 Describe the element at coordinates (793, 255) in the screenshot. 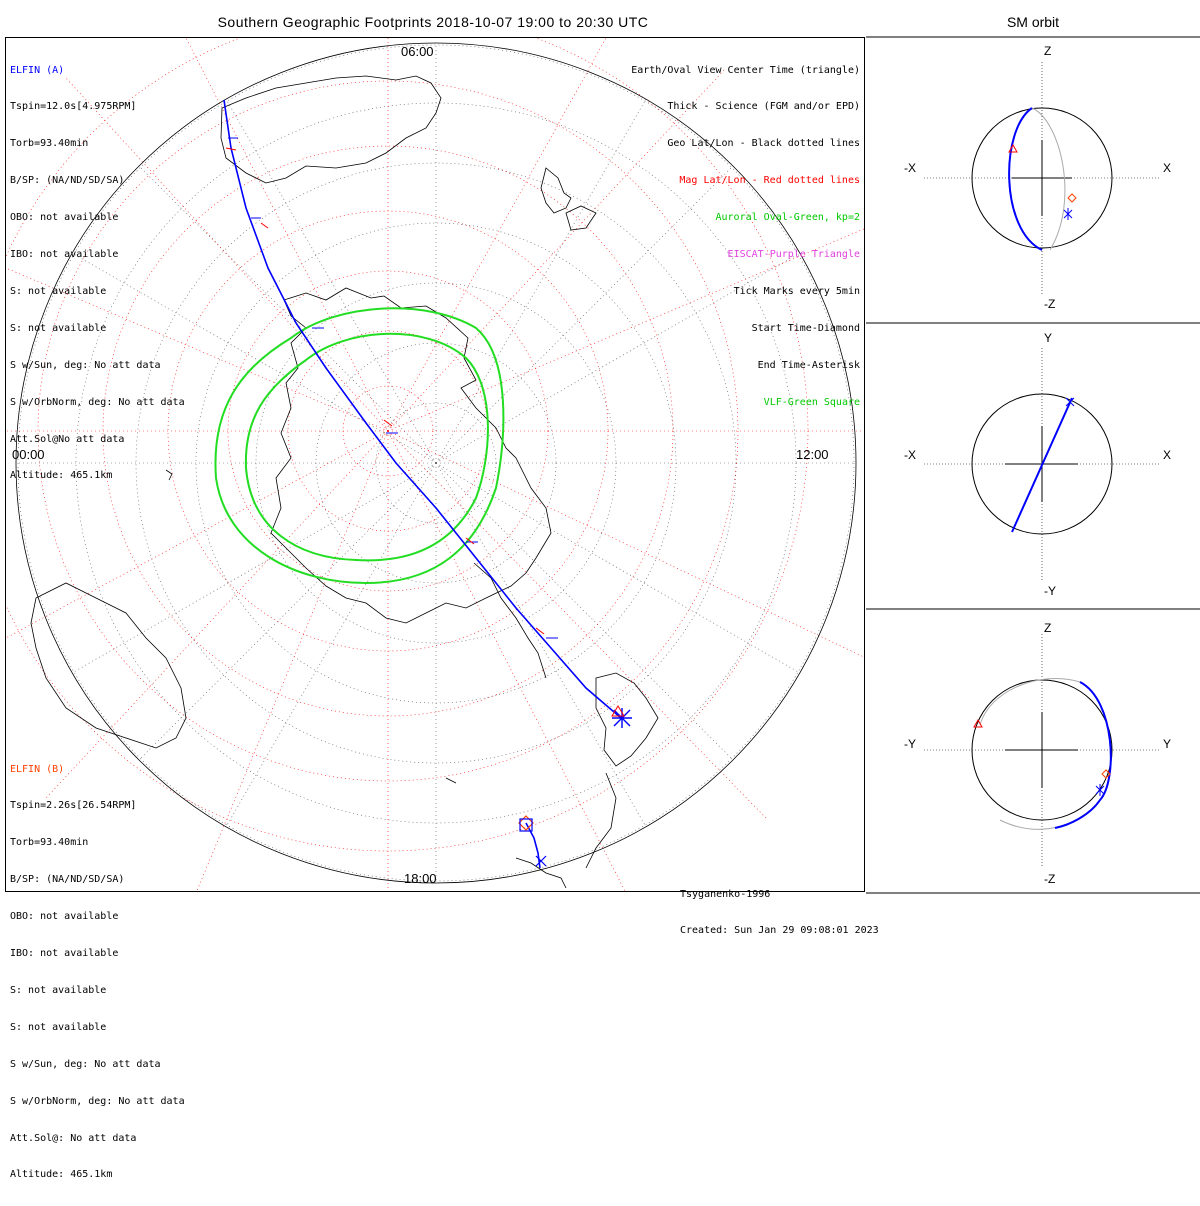

I see `legend-item: EISCAT-Purple Triangle` at that location.